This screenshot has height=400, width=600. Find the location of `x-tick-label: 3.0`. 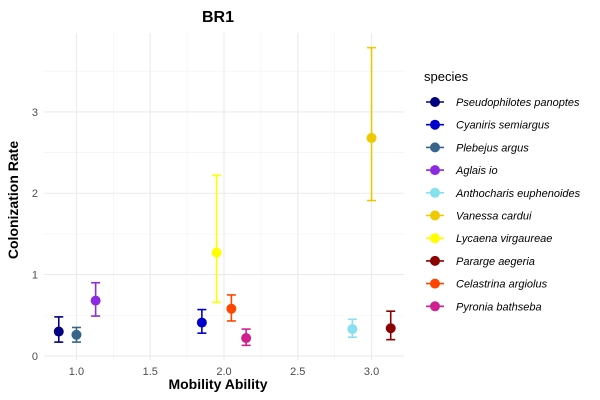

x-tick-label: 3.0 is located at coordinates (371, 372).